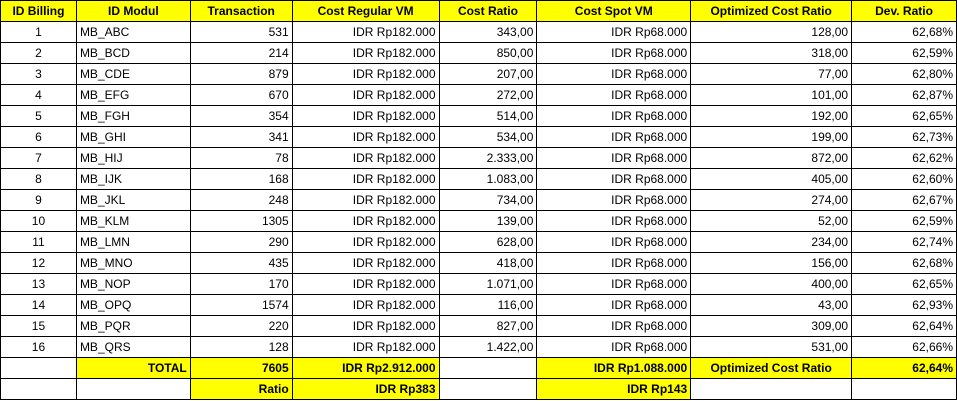 This screenshot has height=401, width=957. I want to click on cell-optimized-cost-ratio: 405,00, so click(771, 179).